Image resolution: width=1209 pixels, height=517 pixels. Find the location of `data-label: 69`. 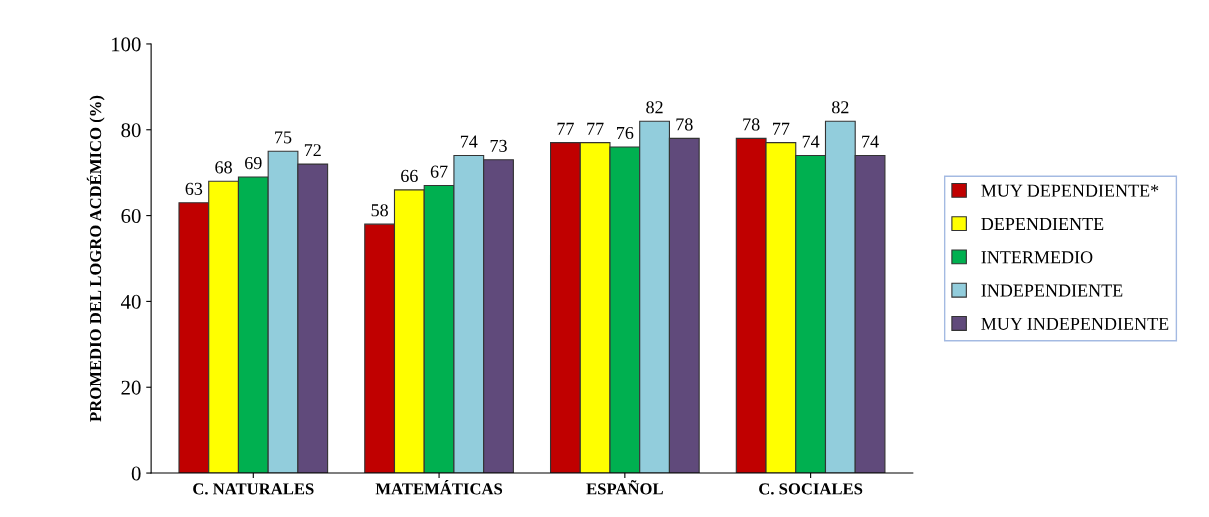

data-label: 69 is located at coordinates (253, 163).